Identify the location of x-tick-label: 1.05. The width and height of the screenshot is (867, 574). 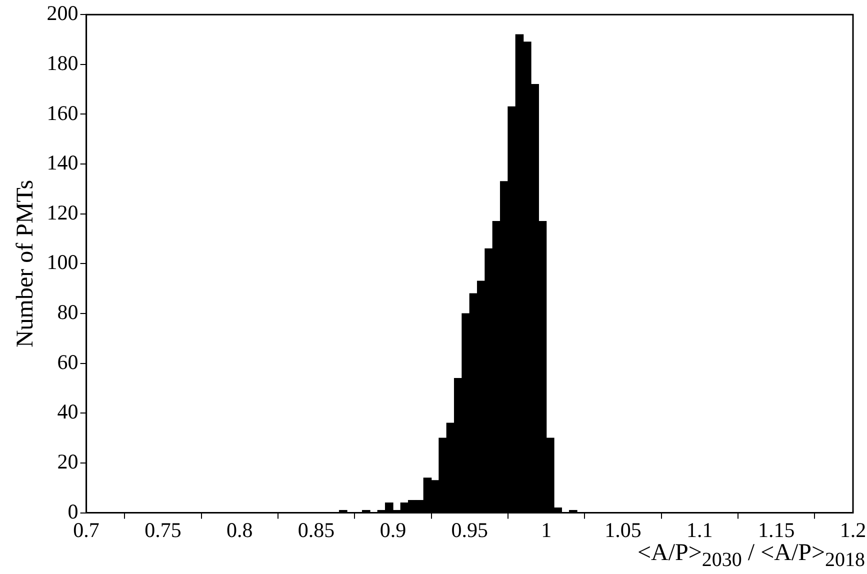
(623, 530).